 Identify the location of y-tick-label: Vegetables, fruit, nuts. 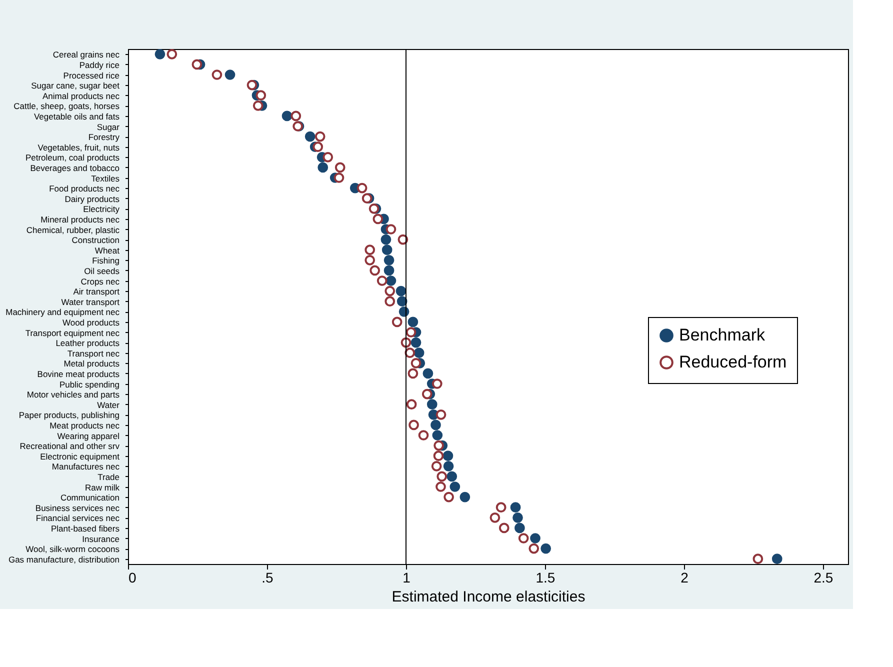
(79, 147).